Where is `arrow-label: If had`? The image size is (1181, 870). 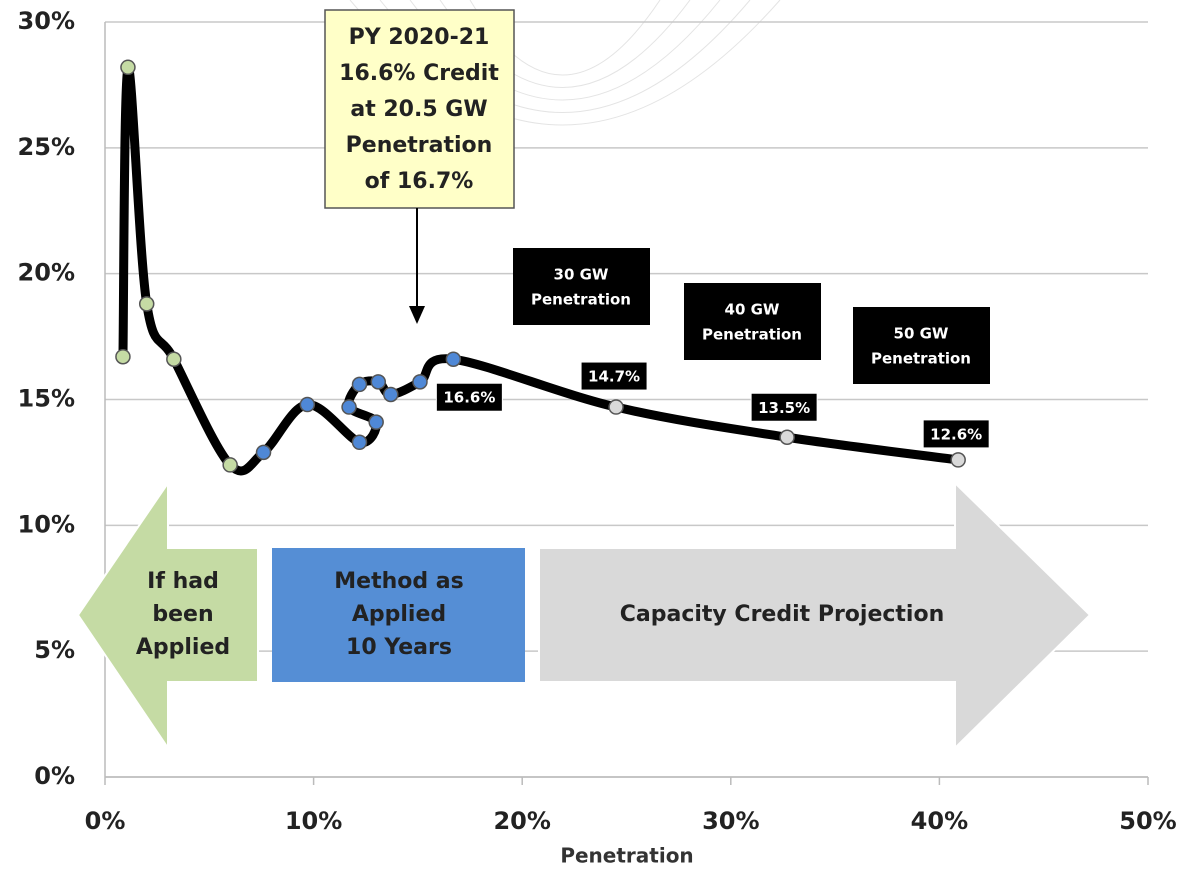
arrow-label: If had is located at coordinates (183, 581).